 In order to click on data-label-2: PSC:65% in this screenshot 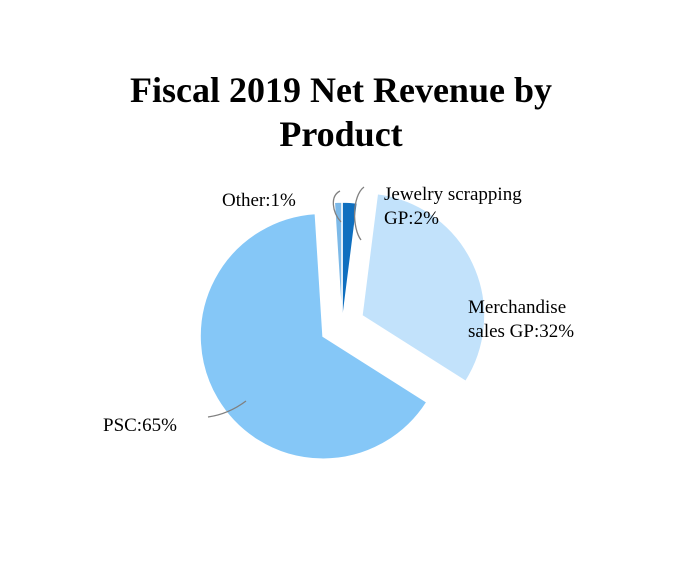, I will do `click(140, 425)`.